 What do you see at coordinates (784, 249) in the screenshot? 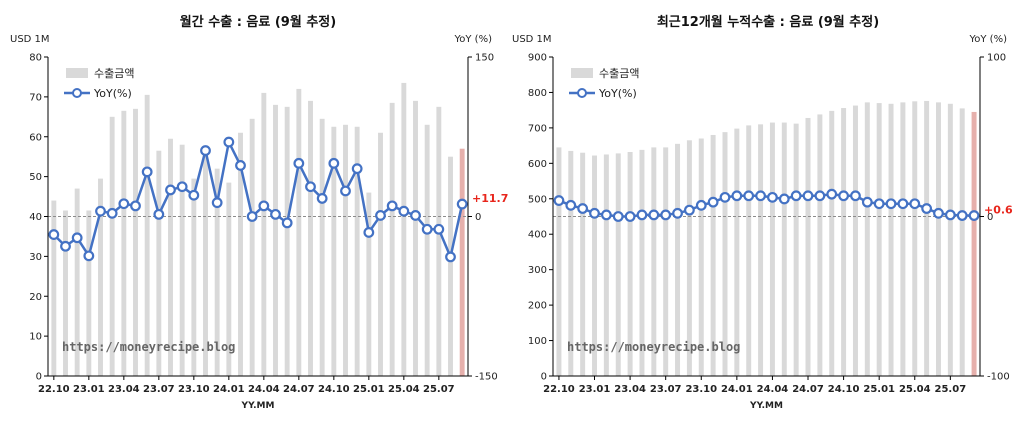
I see `bar-24.05` at bounding box center [784, 249].